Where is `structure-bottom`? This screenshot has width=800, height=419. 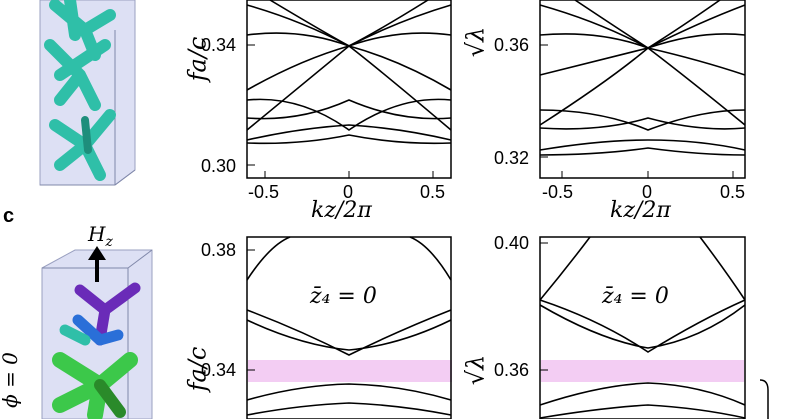
structure-bottom is located at coordinates (96, 350).